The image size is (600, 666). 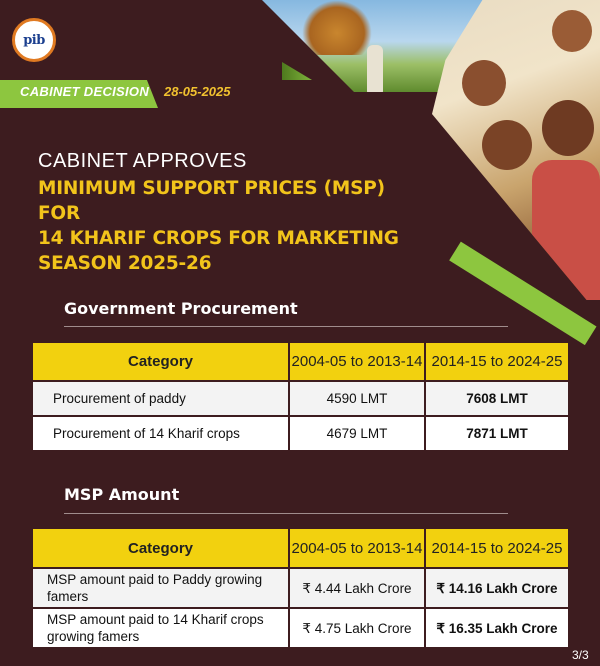 What do you see at coordinates (572, 31) in the screenshot?
I see `child-head` at bounding box center [572, 31].